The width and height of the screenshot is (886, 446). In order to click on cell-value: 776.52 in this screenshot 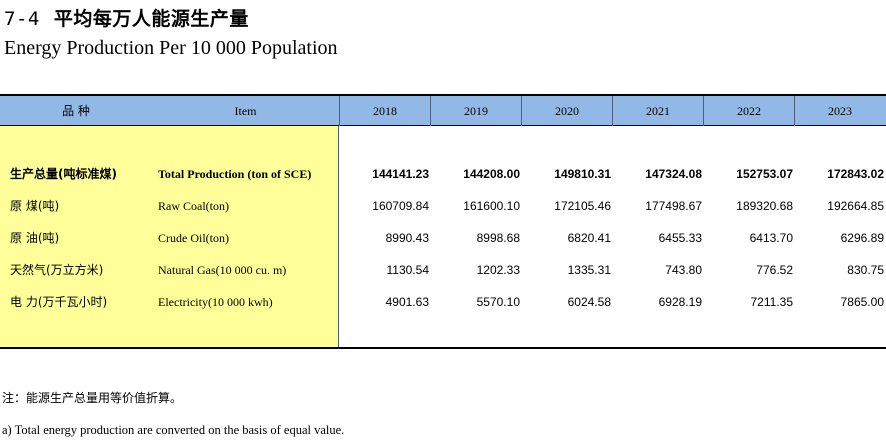, I will do `click(774, 270)`.